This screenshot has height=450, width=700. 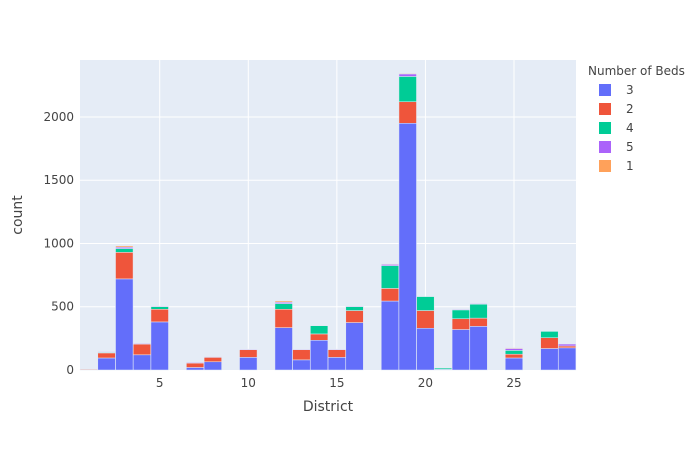 What do you see at coordinates (630, 166) in the screenshot?
I see `legend-label: 1` at bounding box center [630, 166].